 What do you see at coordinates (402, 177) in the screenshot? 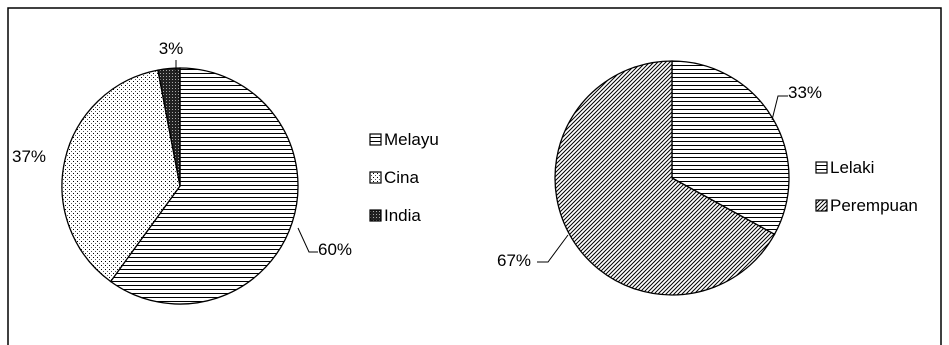
I see `legend-label-cina: Cina` at bounding box center [402, 177].